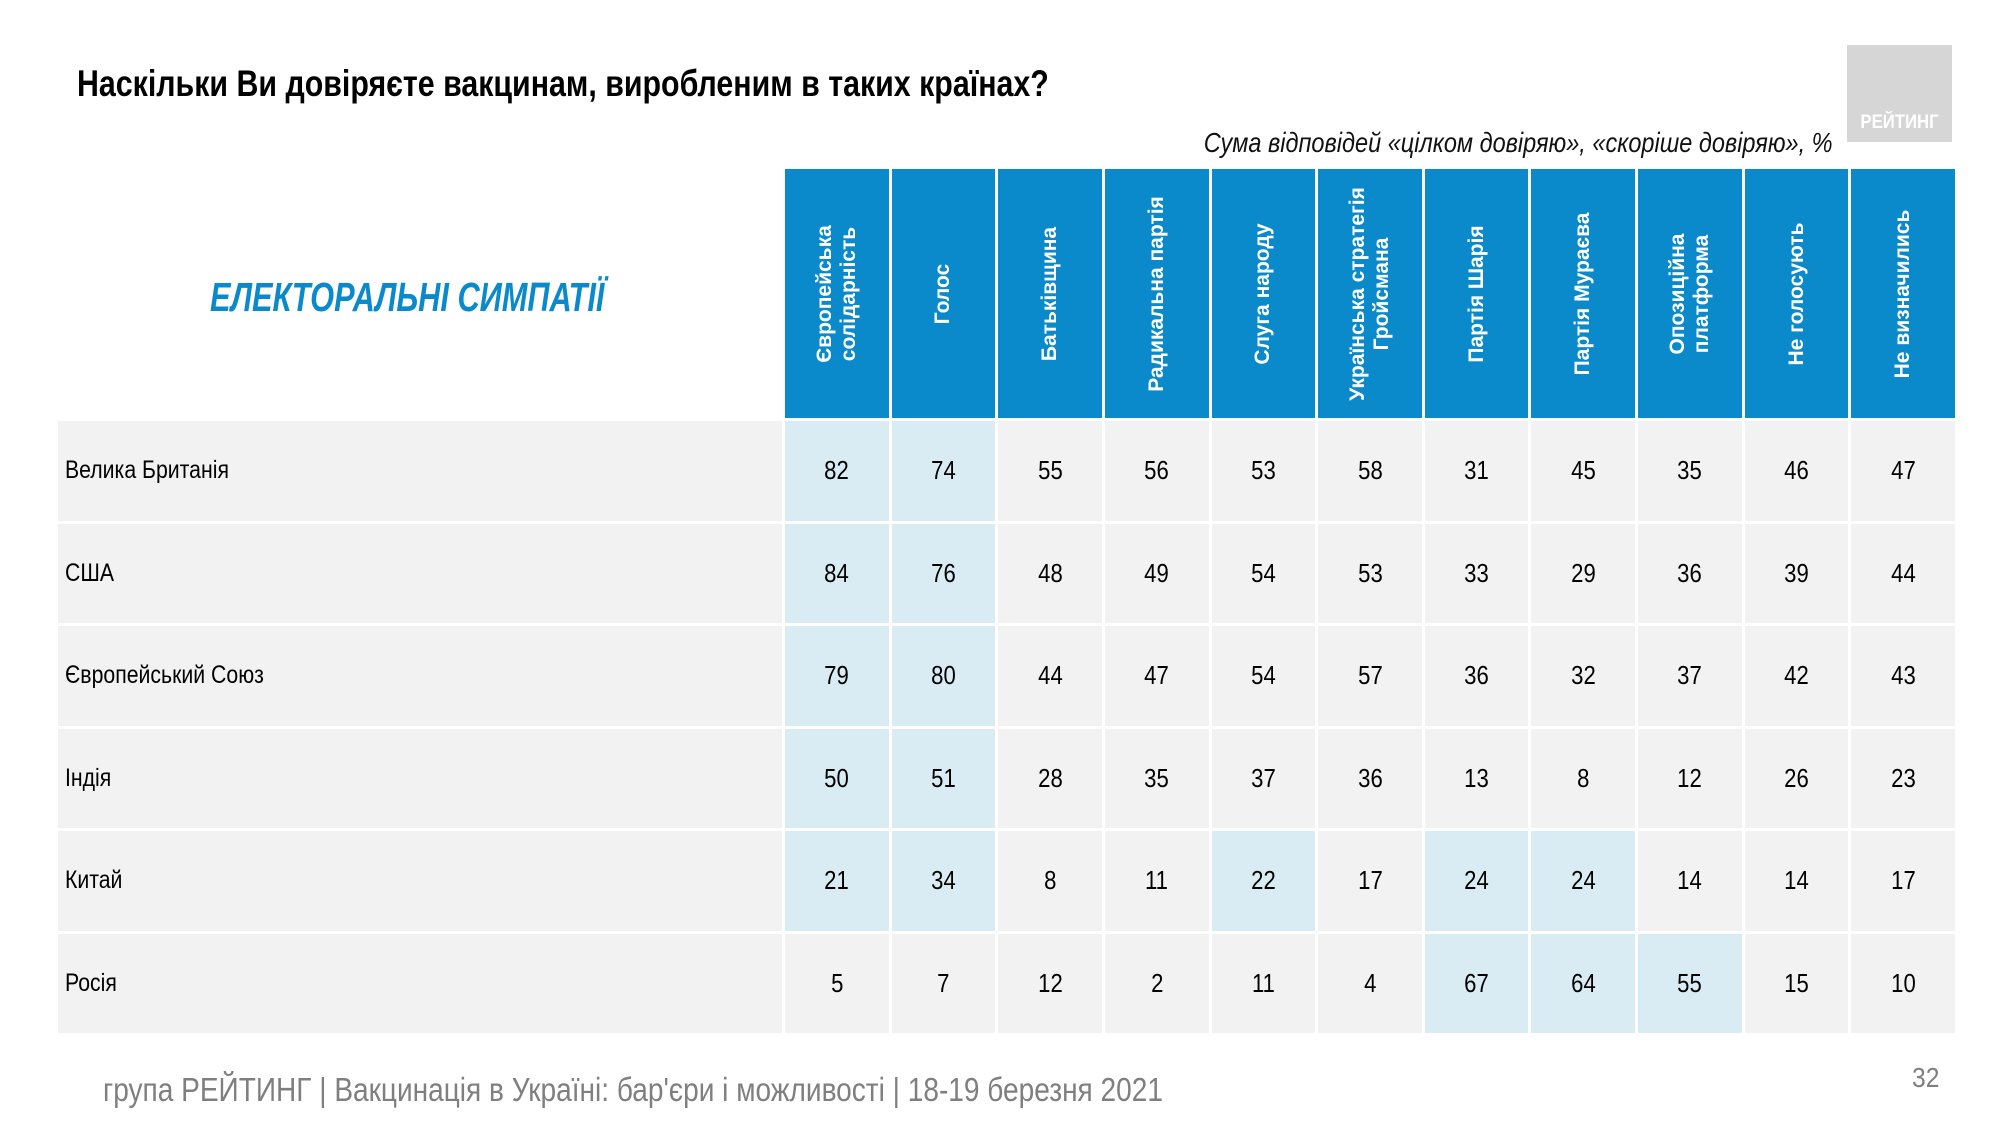 Image resolution: width=2000 pixels, height=1125 pixels. I want to click on value-cell: 4, so click(1370, 983).